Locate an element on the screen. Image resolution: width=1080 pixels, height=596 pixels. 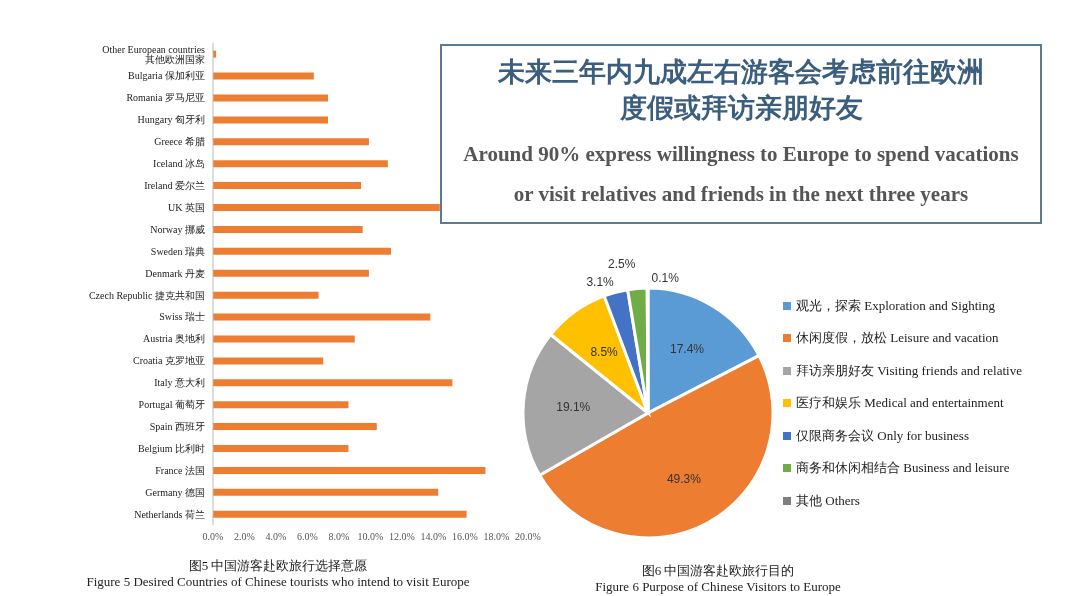
x-tick-label: 4.0% is located at coordinates (276, 537).